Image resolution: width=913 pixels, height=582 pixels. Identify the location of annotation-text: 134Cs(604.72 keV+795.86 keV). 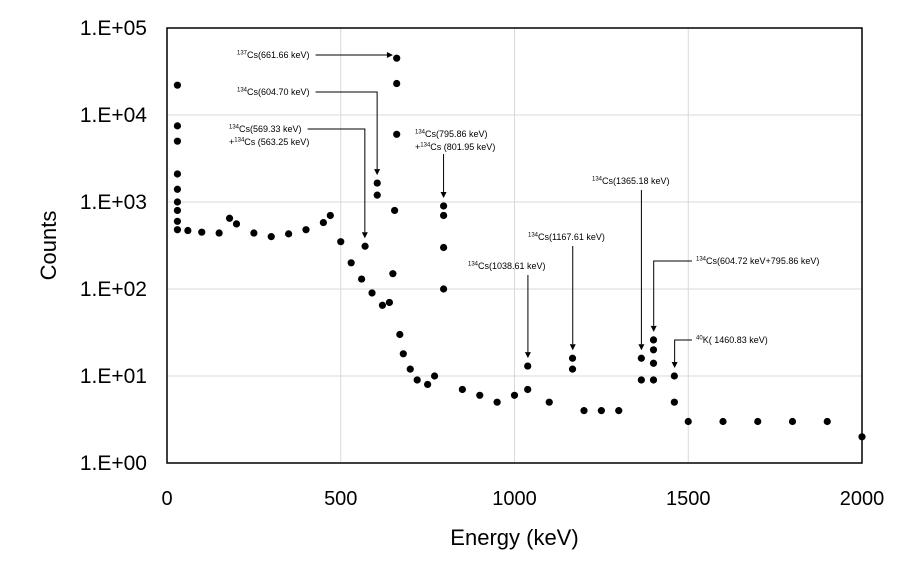
(757, 261).